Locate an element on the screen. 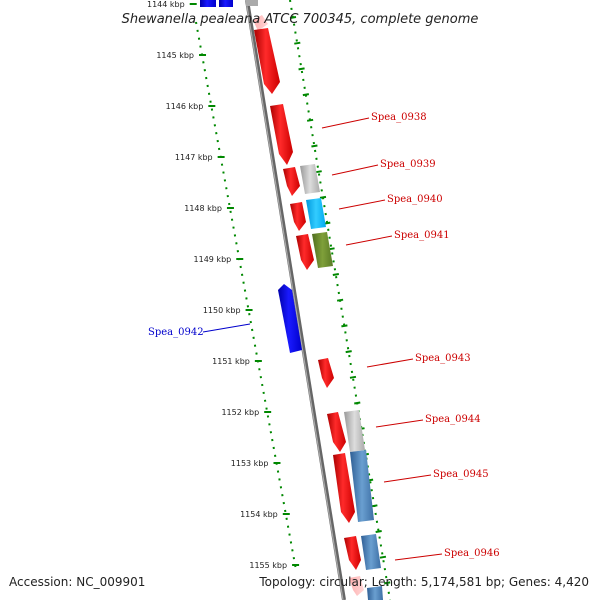 Image resolution: width=600 pixels, height=600 pixels. gene-label-spea-0945: Spea_0945 is located at coordinates (461, 474).